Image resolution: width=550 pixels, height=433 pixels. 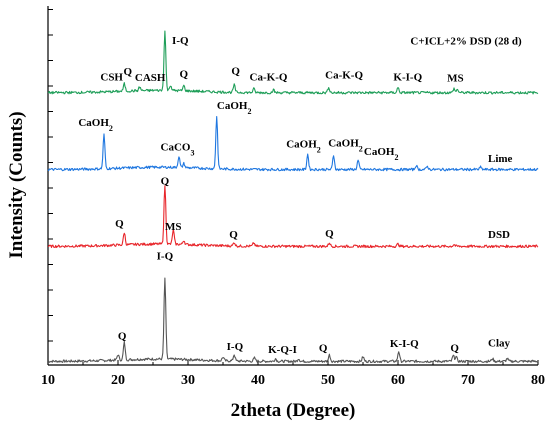 I want to click on x-tick-label: 30, so click(x=188, y=380).